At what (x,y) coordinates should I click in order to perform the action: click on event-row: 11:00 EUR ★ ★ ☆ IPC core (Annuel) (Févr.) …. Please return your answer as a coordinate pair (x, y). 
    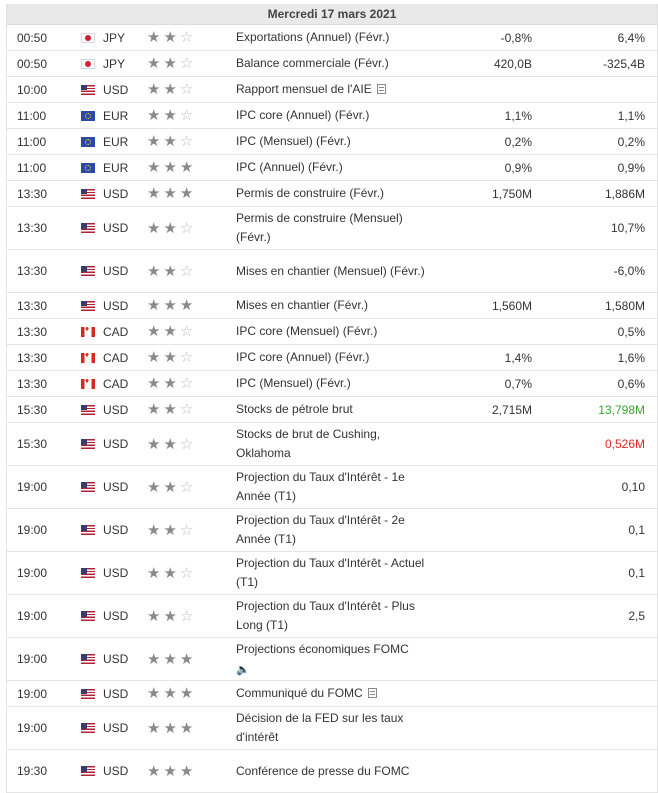
    Looking at the image, I should click on (332, 116).